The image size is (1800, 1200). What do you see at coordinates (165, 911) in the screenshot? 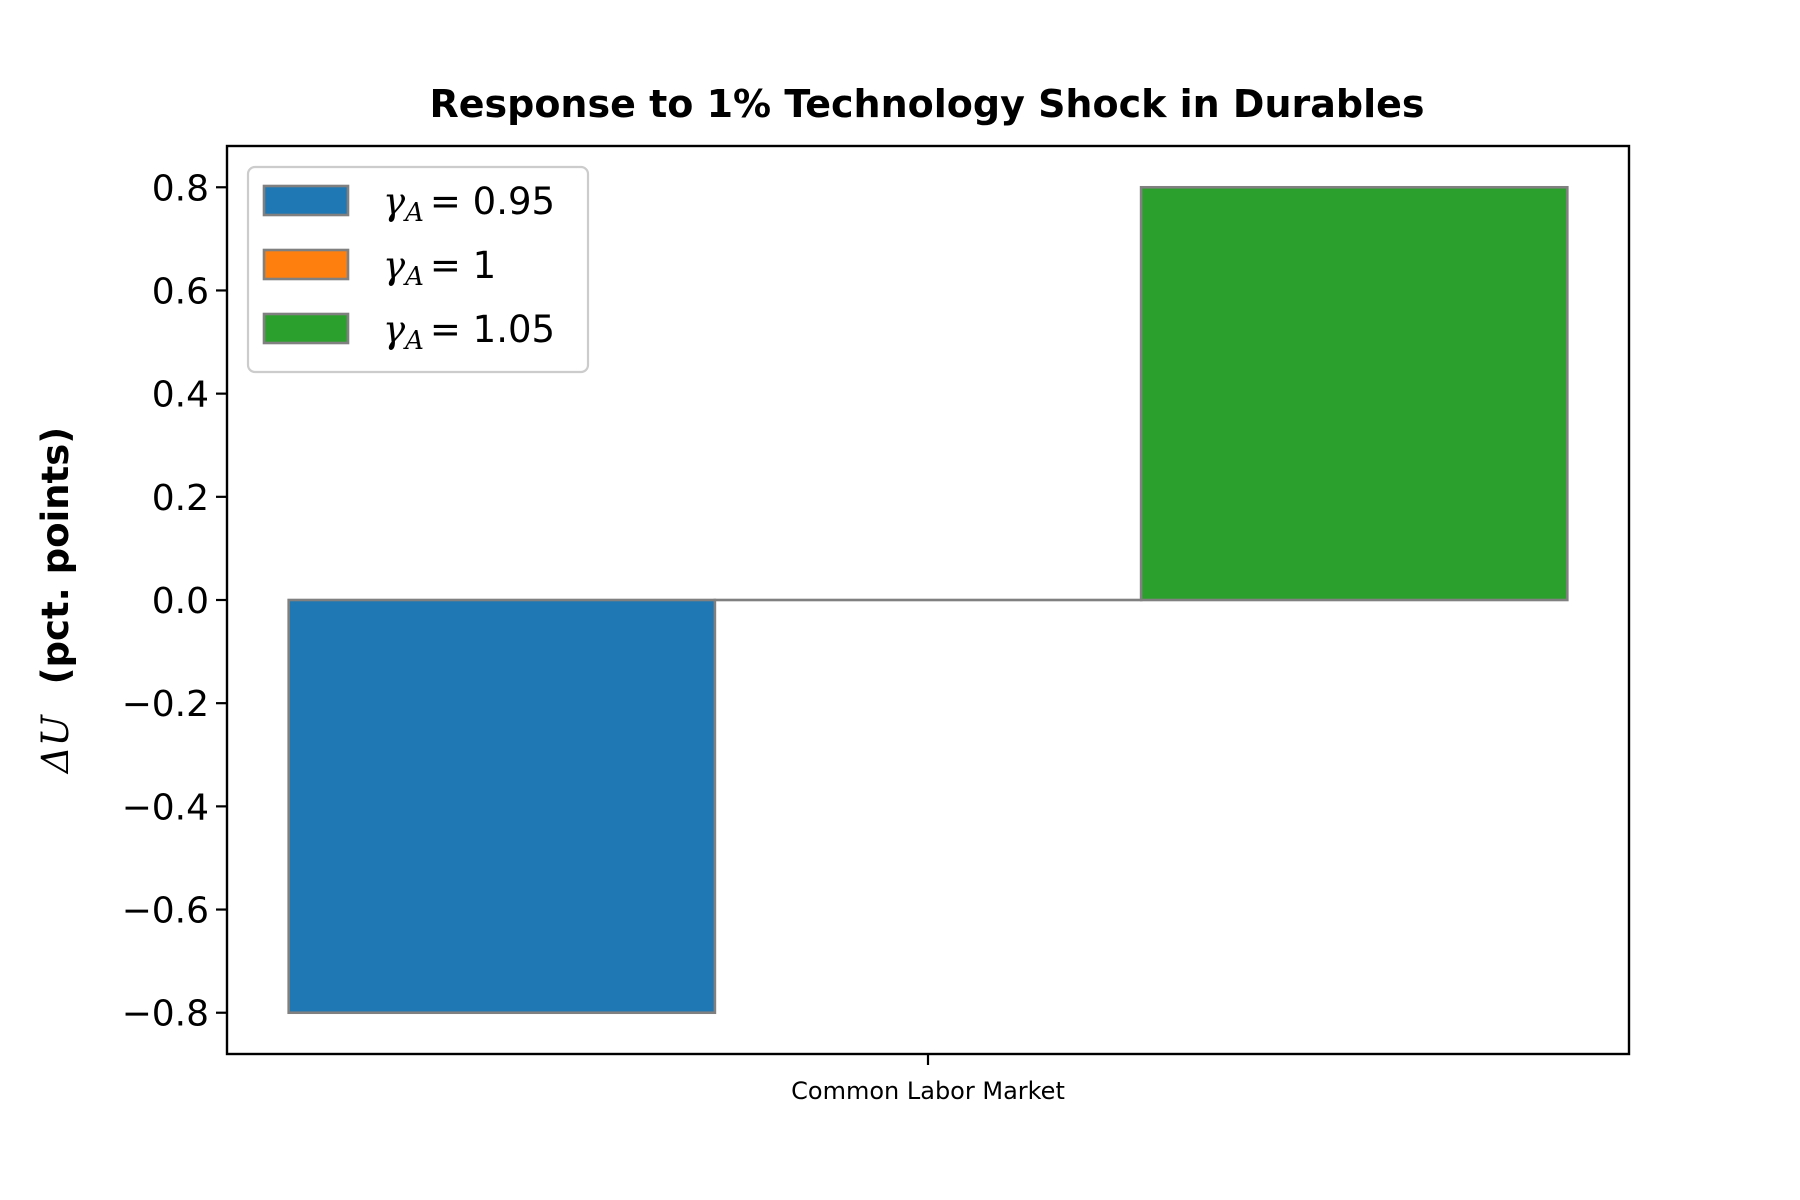
I see `y-tick-label: −0.6` at bounding box center [165, 911].